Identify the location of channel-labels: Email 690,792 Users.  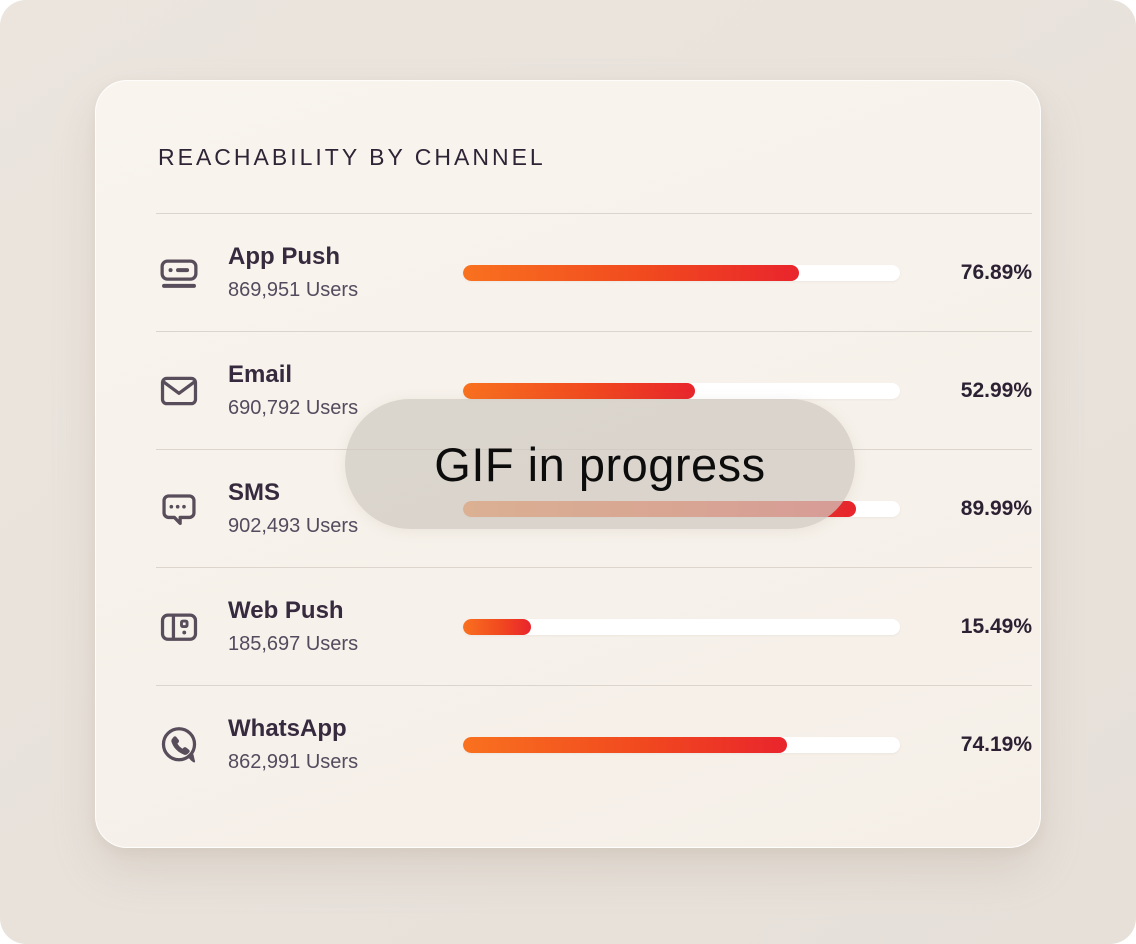
(345, 390).